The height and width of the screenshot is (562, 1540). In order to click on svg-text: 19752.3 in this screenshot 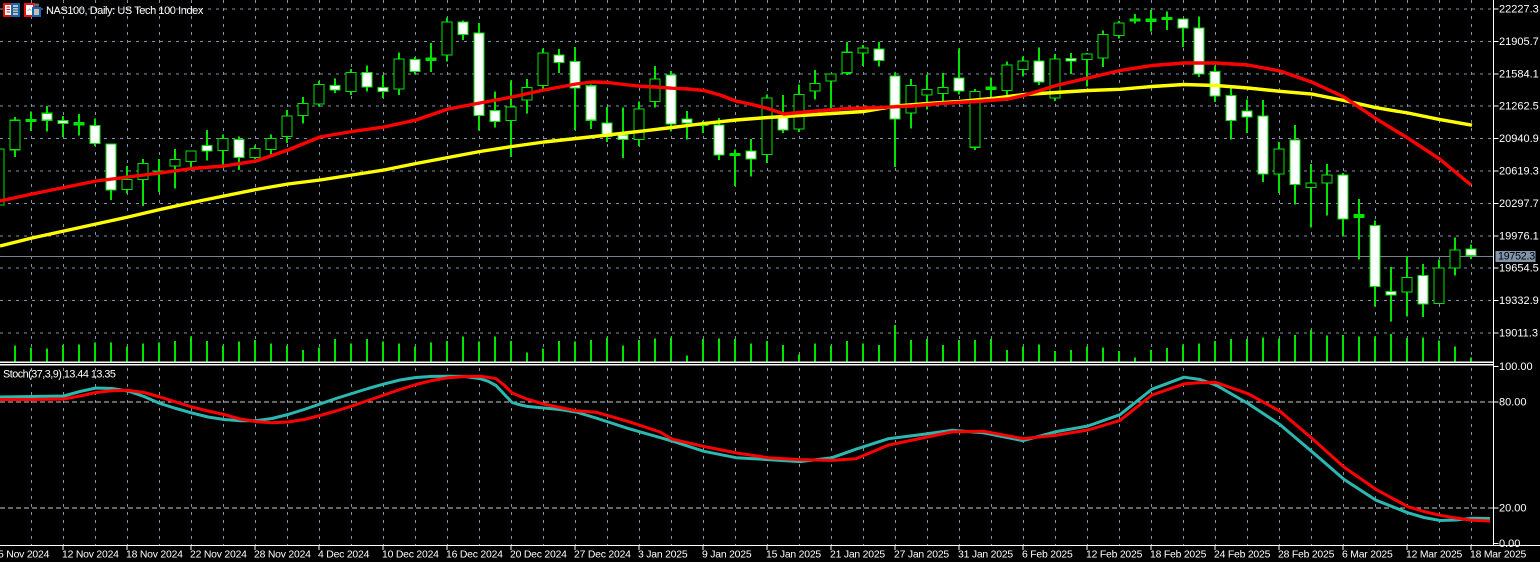, I will do `click(1516, 257)`.